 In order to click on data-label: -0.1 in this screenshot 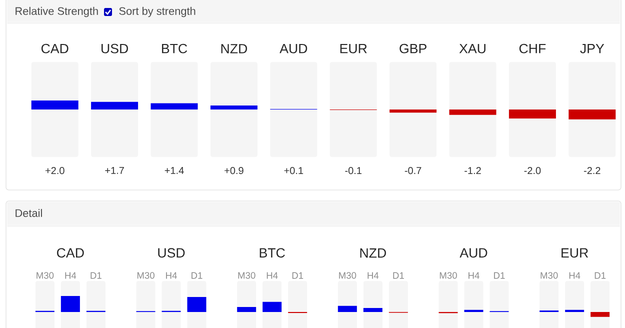, I will do `click(353, 170)`.